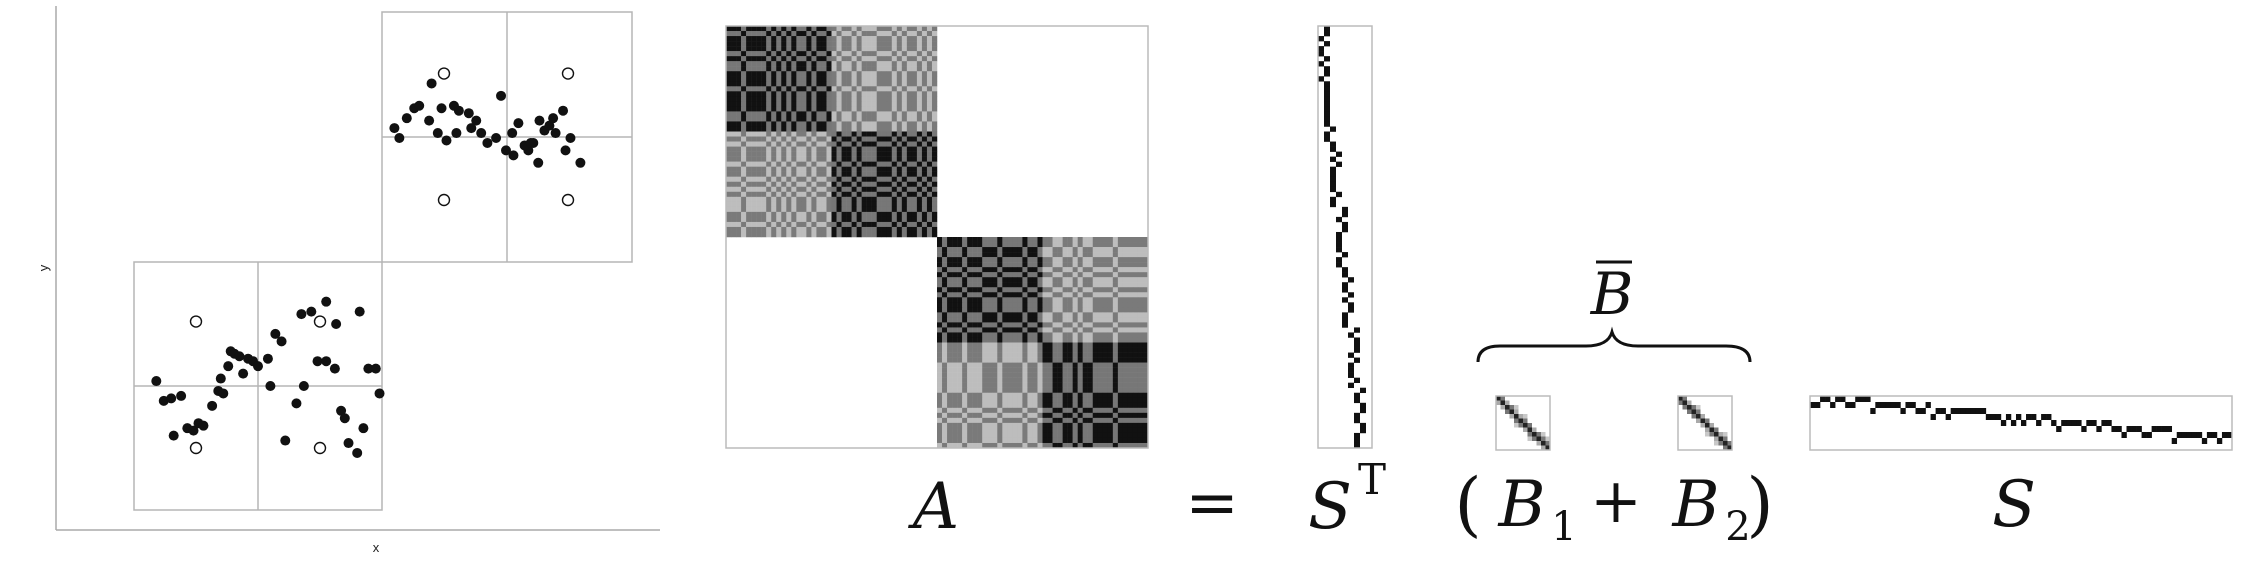 This screenshot has width=2264, height=566. Describe the element at coordinates (1695, 505) in the screenshot. I see `label-B2: B` at that location.